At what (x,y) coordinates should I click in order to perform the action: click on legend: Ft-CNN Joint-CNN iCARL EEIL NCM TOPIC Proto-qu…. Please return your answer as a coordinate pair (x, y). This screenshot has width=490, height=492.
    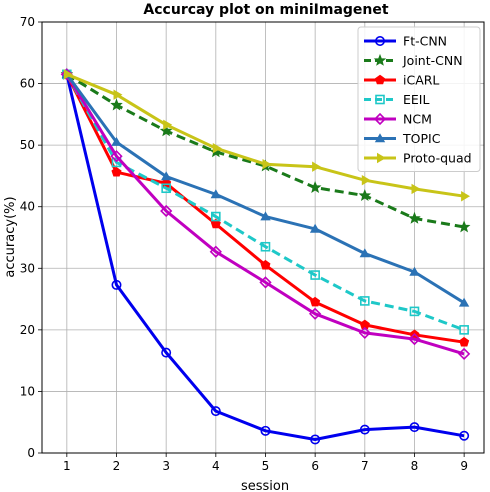
    Looking at the image, I should click on (419, 99).